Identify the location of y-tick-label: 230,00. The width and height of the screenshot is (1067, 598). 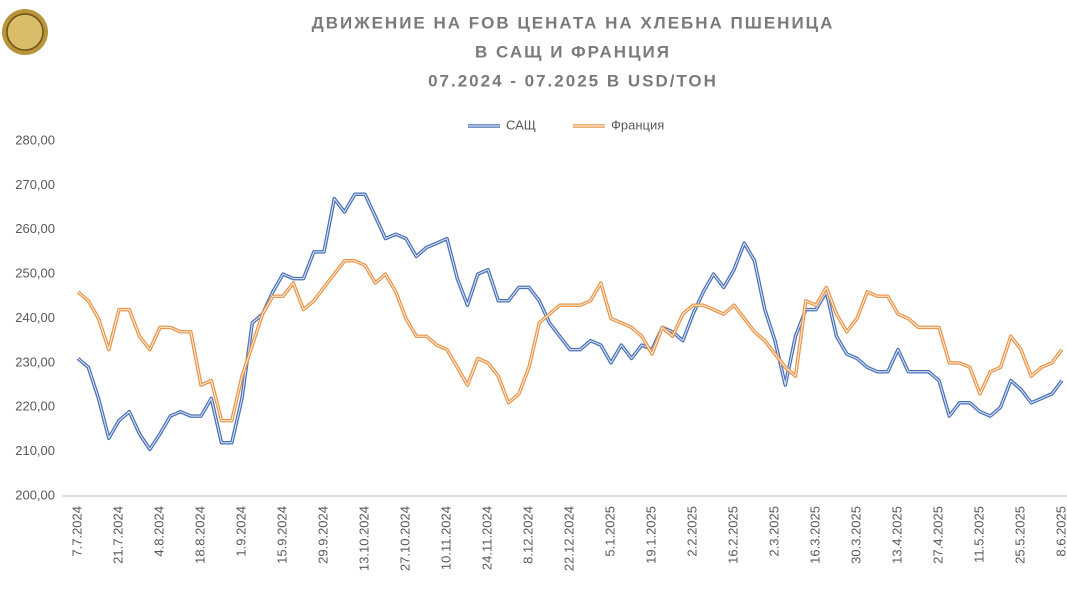
(35, 361).